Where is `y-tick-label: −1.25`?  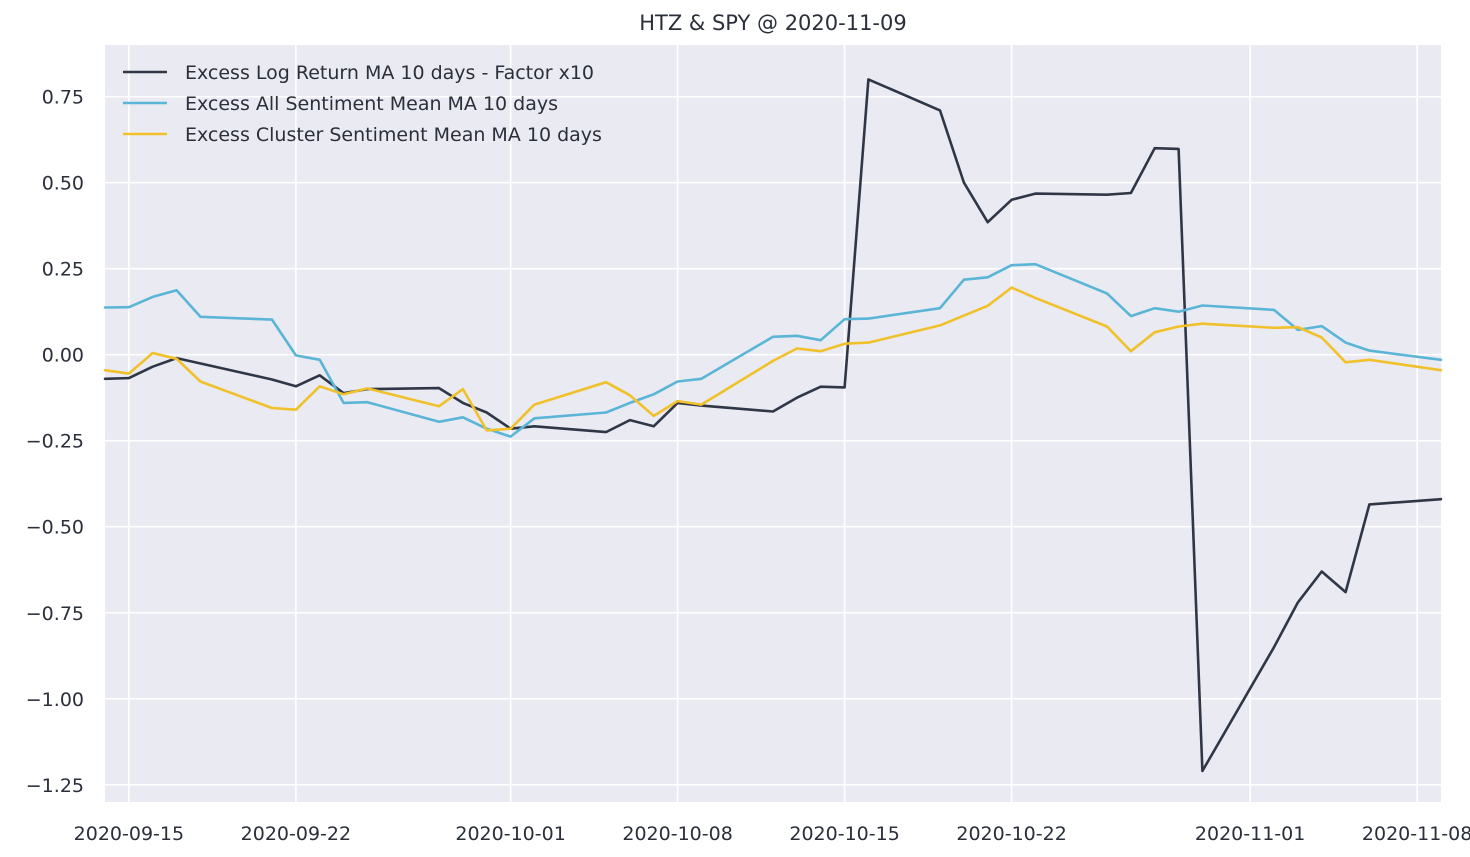
y-tick-label: −1.25 is located at coordinates (55, 786).